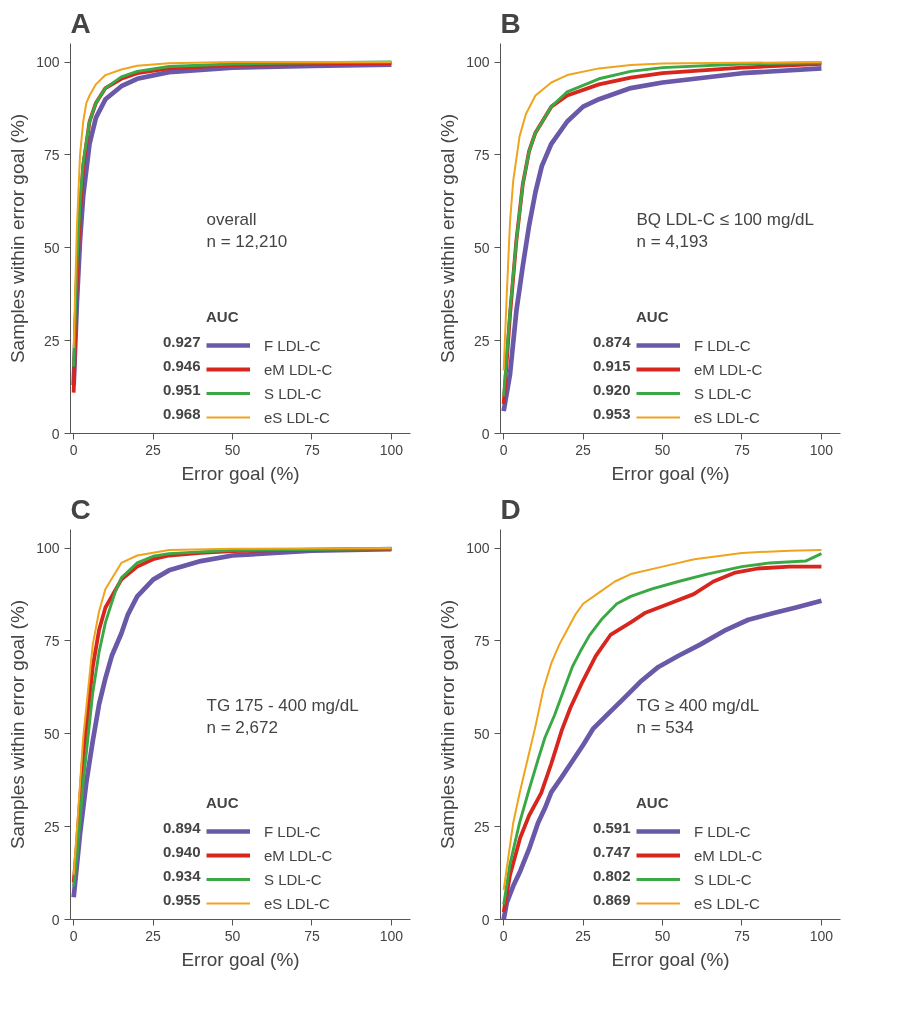 The width and height of the screenshot is (901, 1010). What do you see at coordinates (242, 727) in the screenshot?
I see `annotation: n = 2,672` at bounding box center [242, 727].